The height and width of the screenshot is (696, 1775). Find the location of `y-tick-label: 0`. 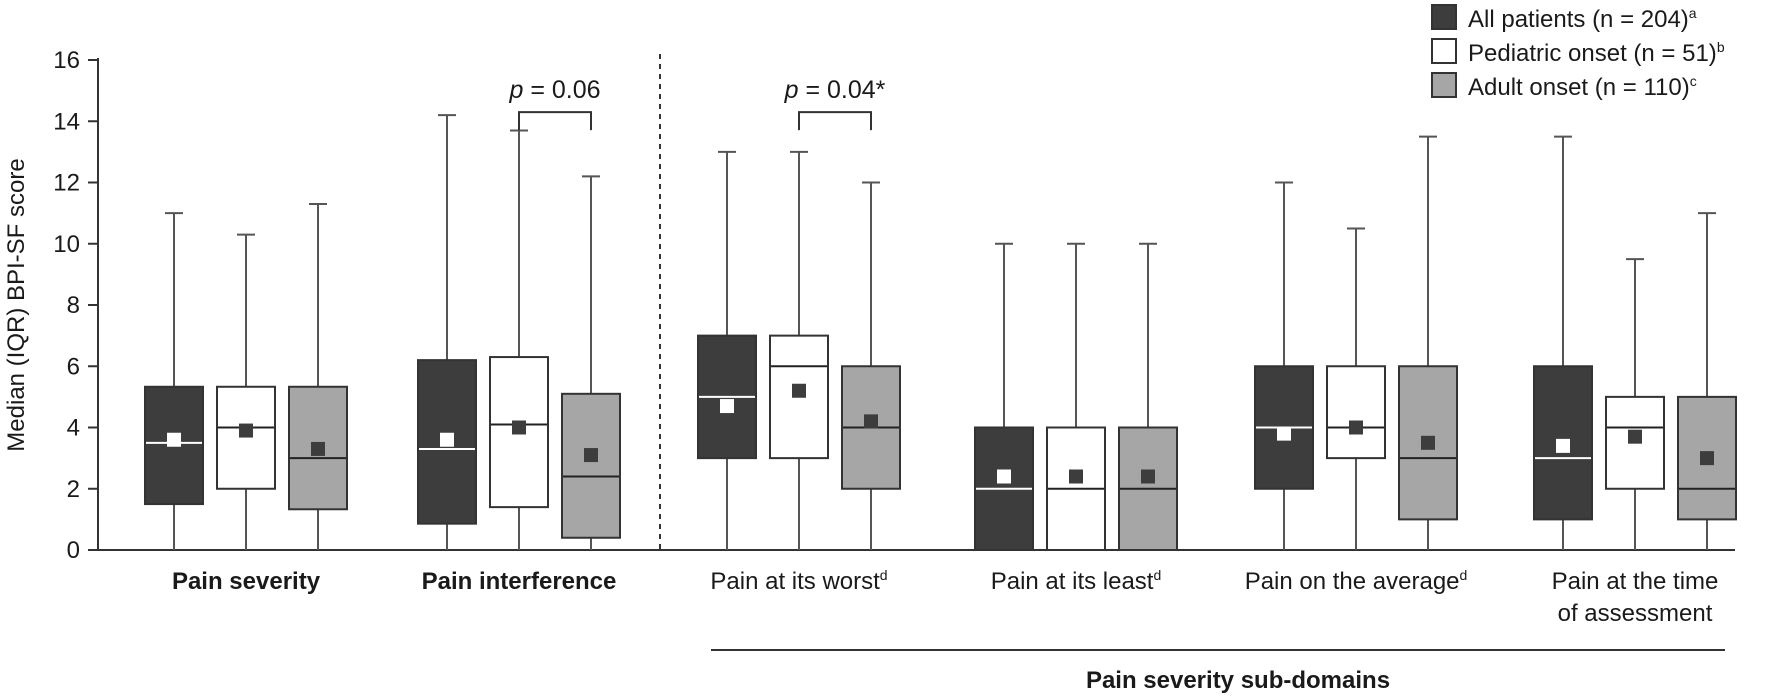

y-tick-label: 0 is located at coordinates (73, 550).